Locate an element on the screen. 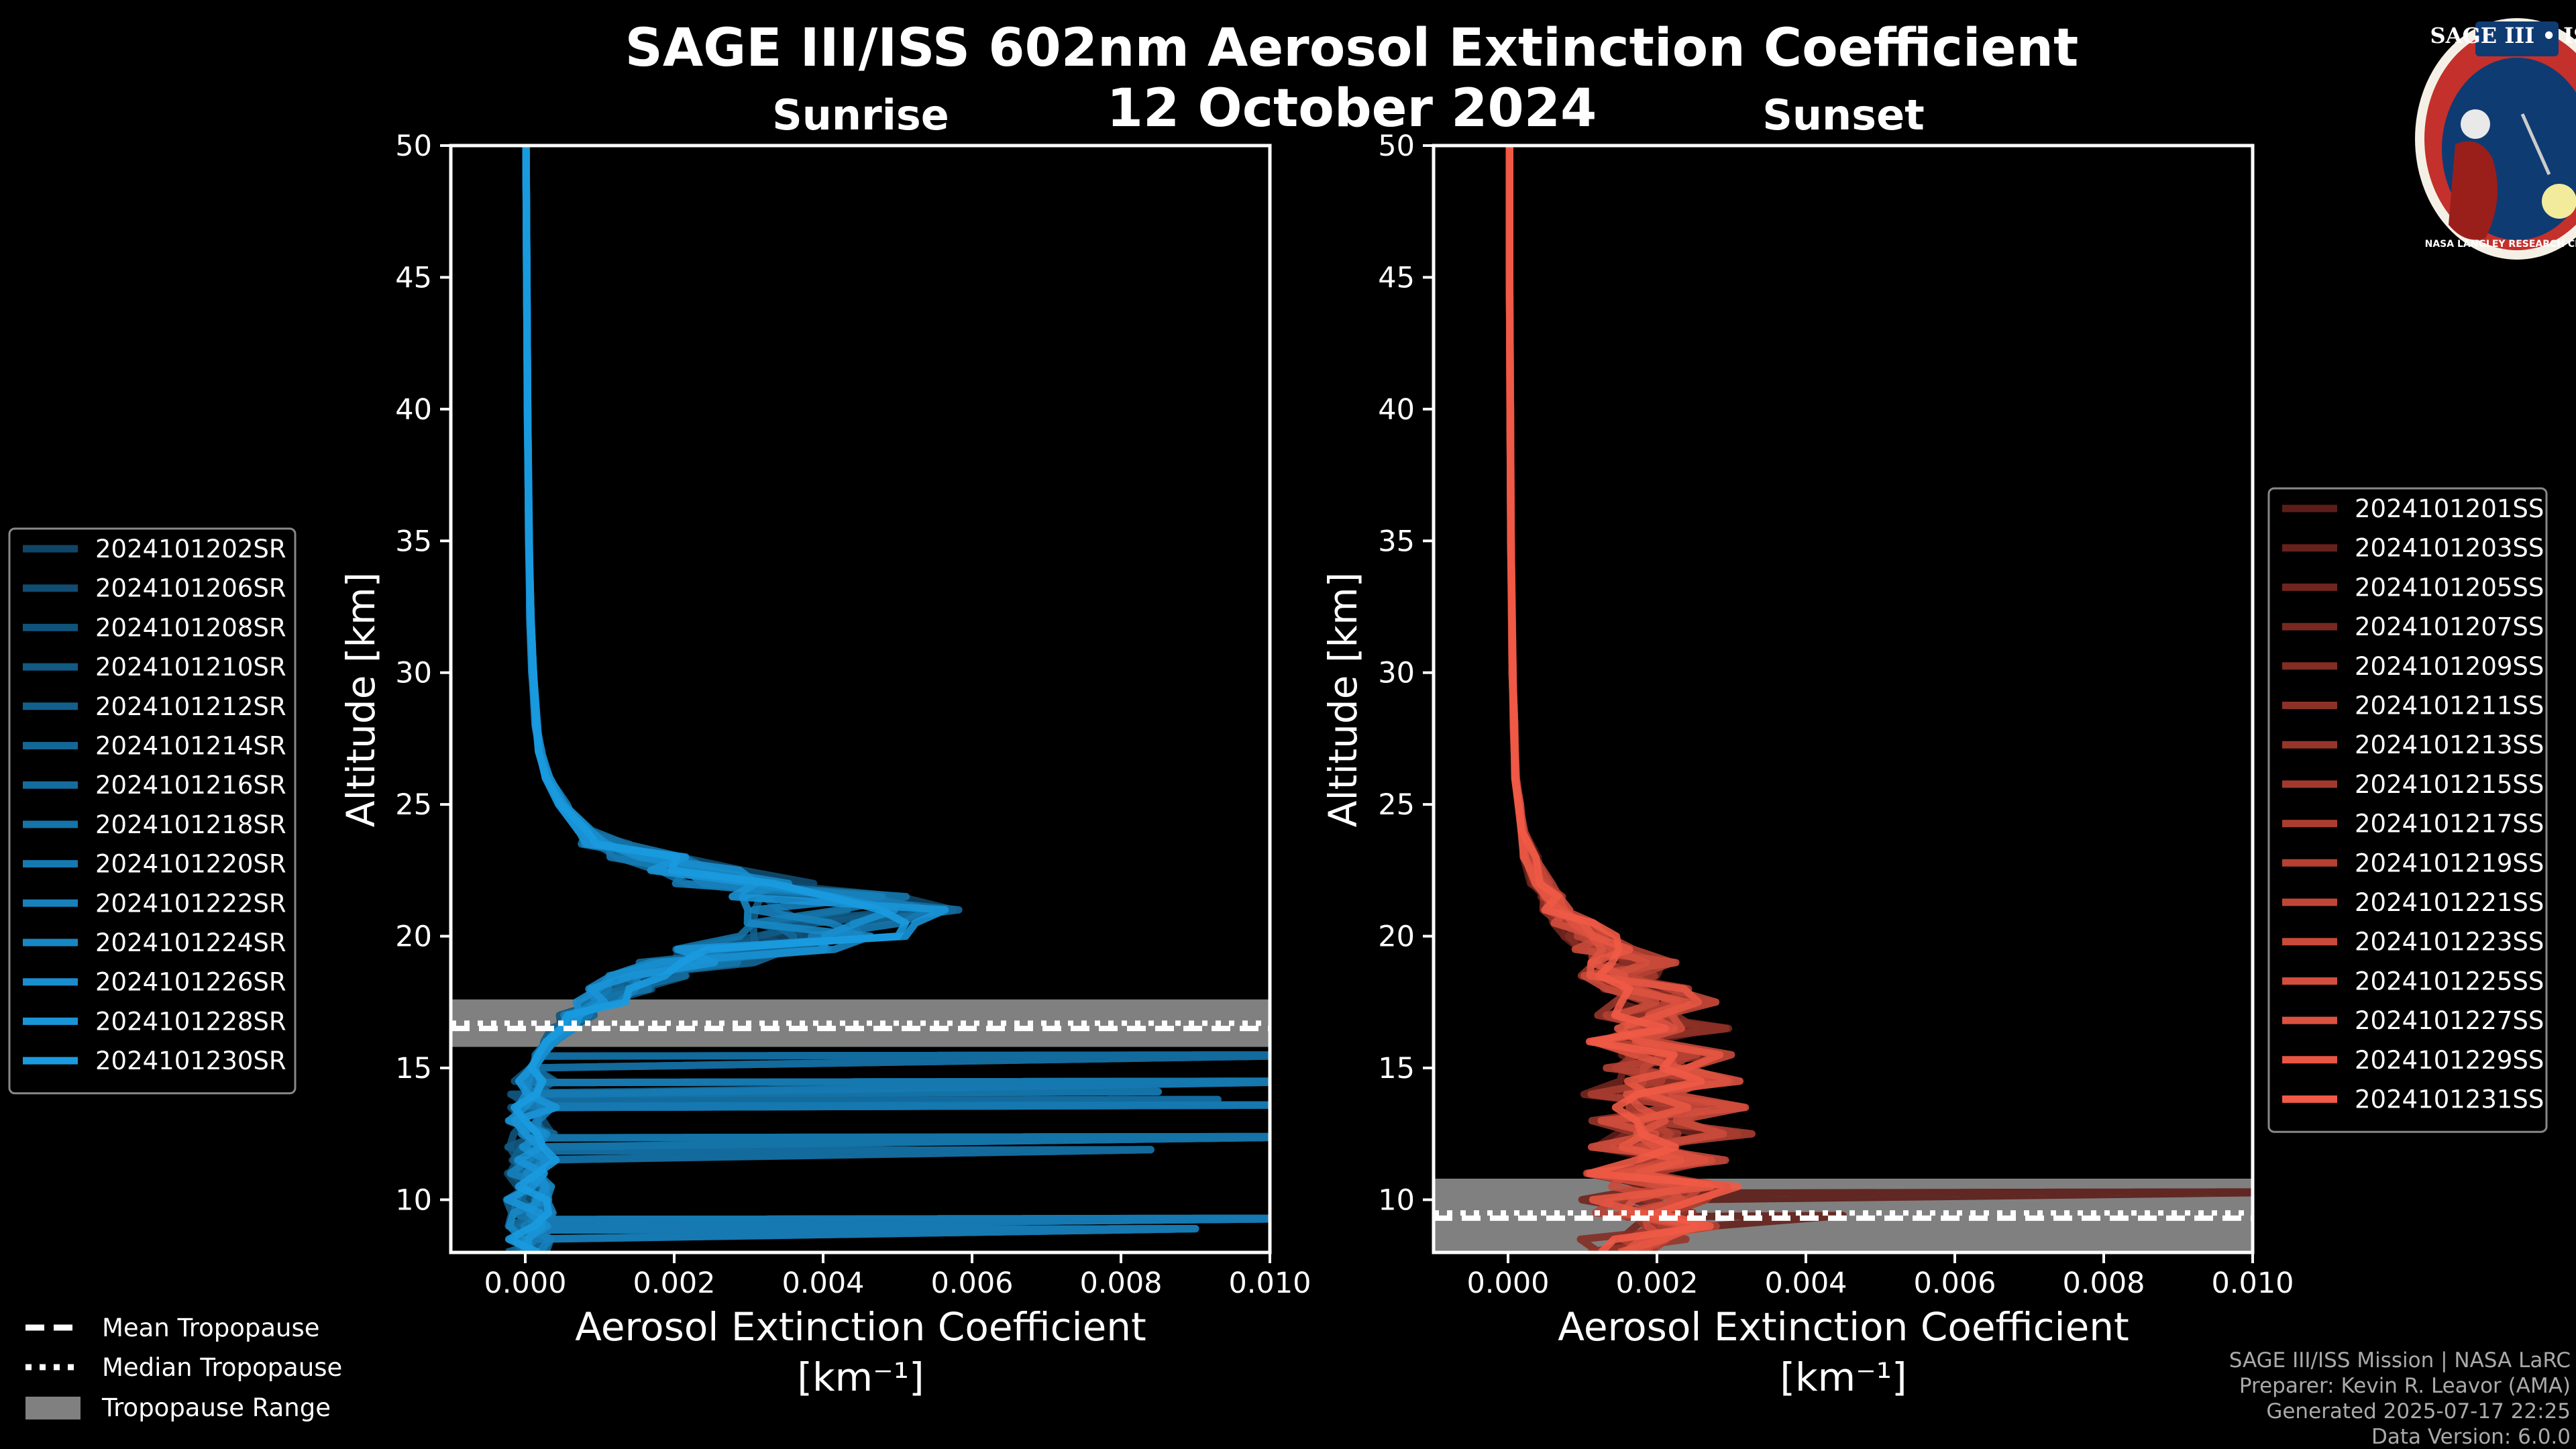 The image size is (2576, 1449). sunrise-y-ticks: 10 15 20 25 30 35 40 45 50 is located at coordinates (423, 673).